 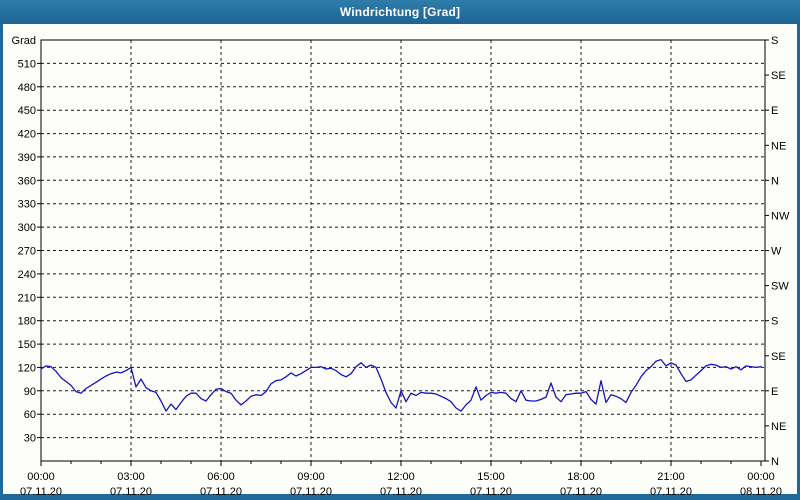 What do you see at coordinates (776, 252) in the screenshot?
I see `svg-text: W` at bounding box center [776, 252].